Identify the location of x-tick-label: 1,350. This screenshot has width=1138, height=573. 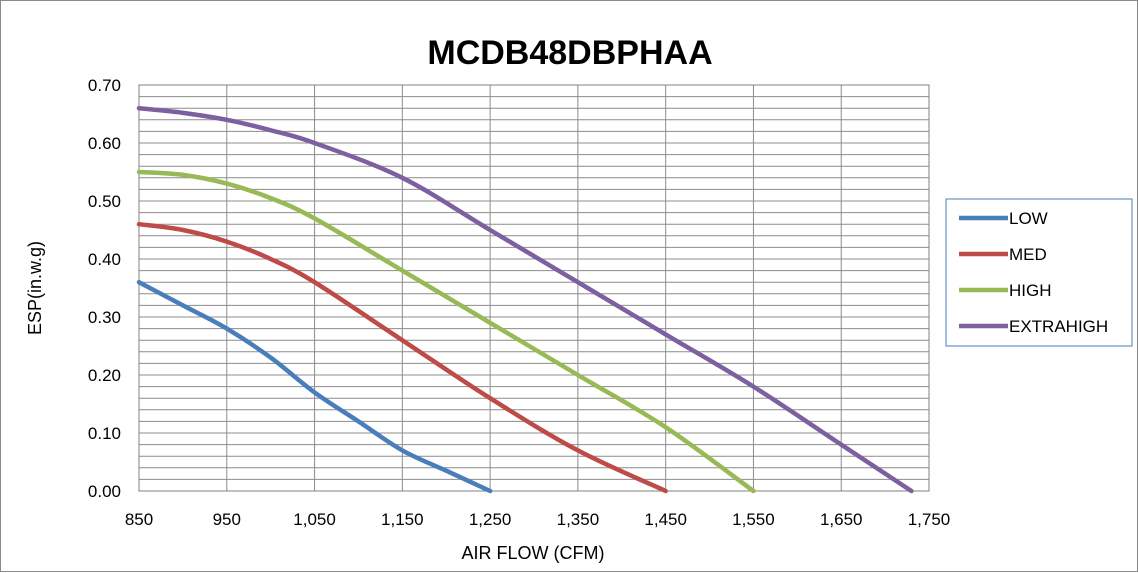
(578, 519).